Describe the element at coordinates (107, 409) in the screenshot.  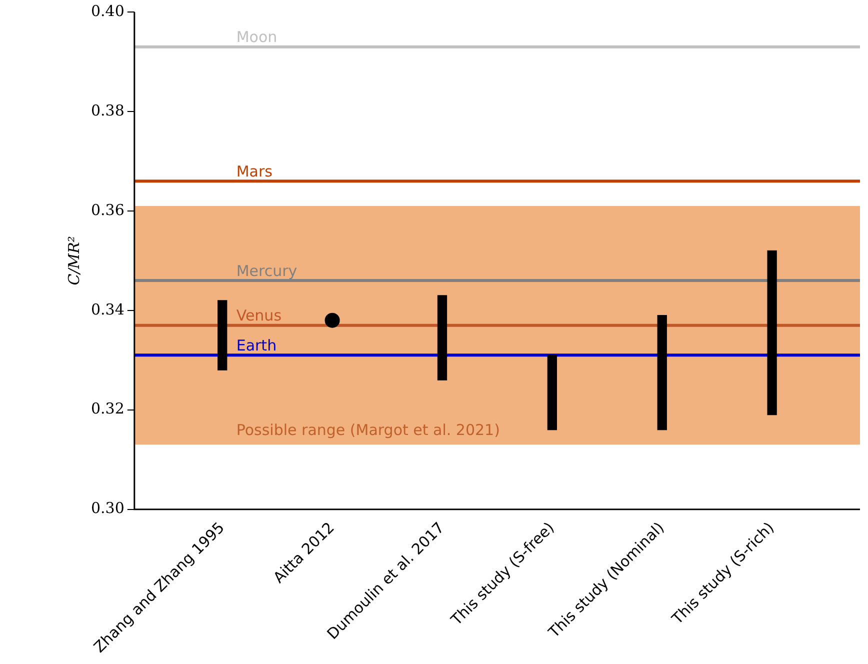
I see `y-tick-label: 0.32` at that location.